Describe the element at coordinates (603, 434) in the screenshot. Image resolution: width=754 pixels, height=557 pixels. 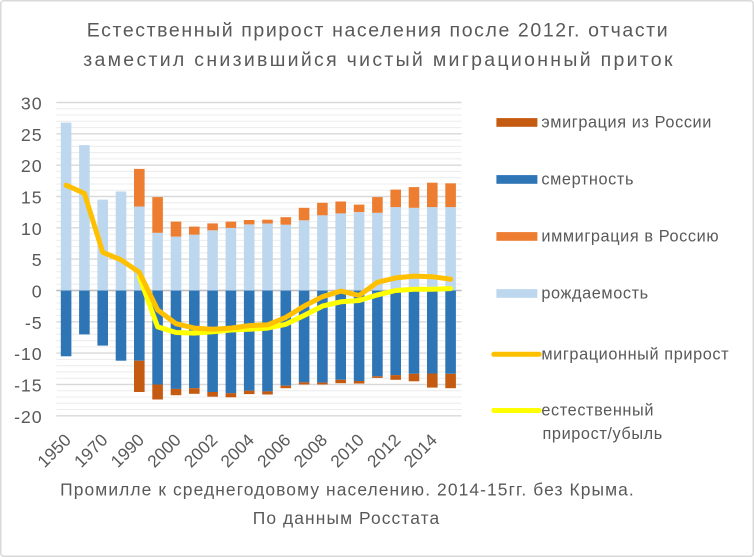
I see `svg-text: прирост/убыль` at that location.